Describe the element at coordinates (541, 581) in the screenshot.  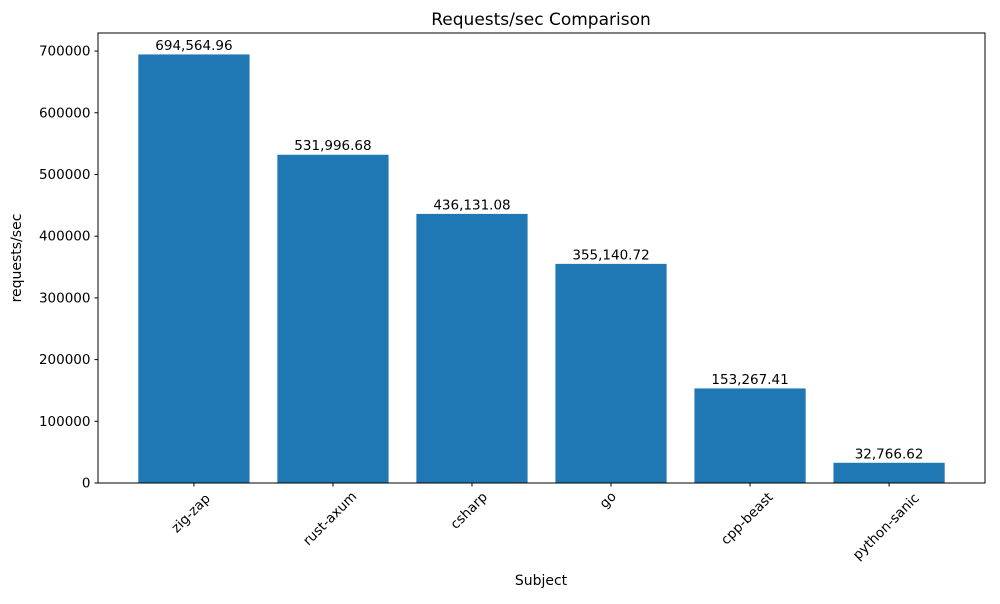
I see `x-axis-title: Subject` at that location.